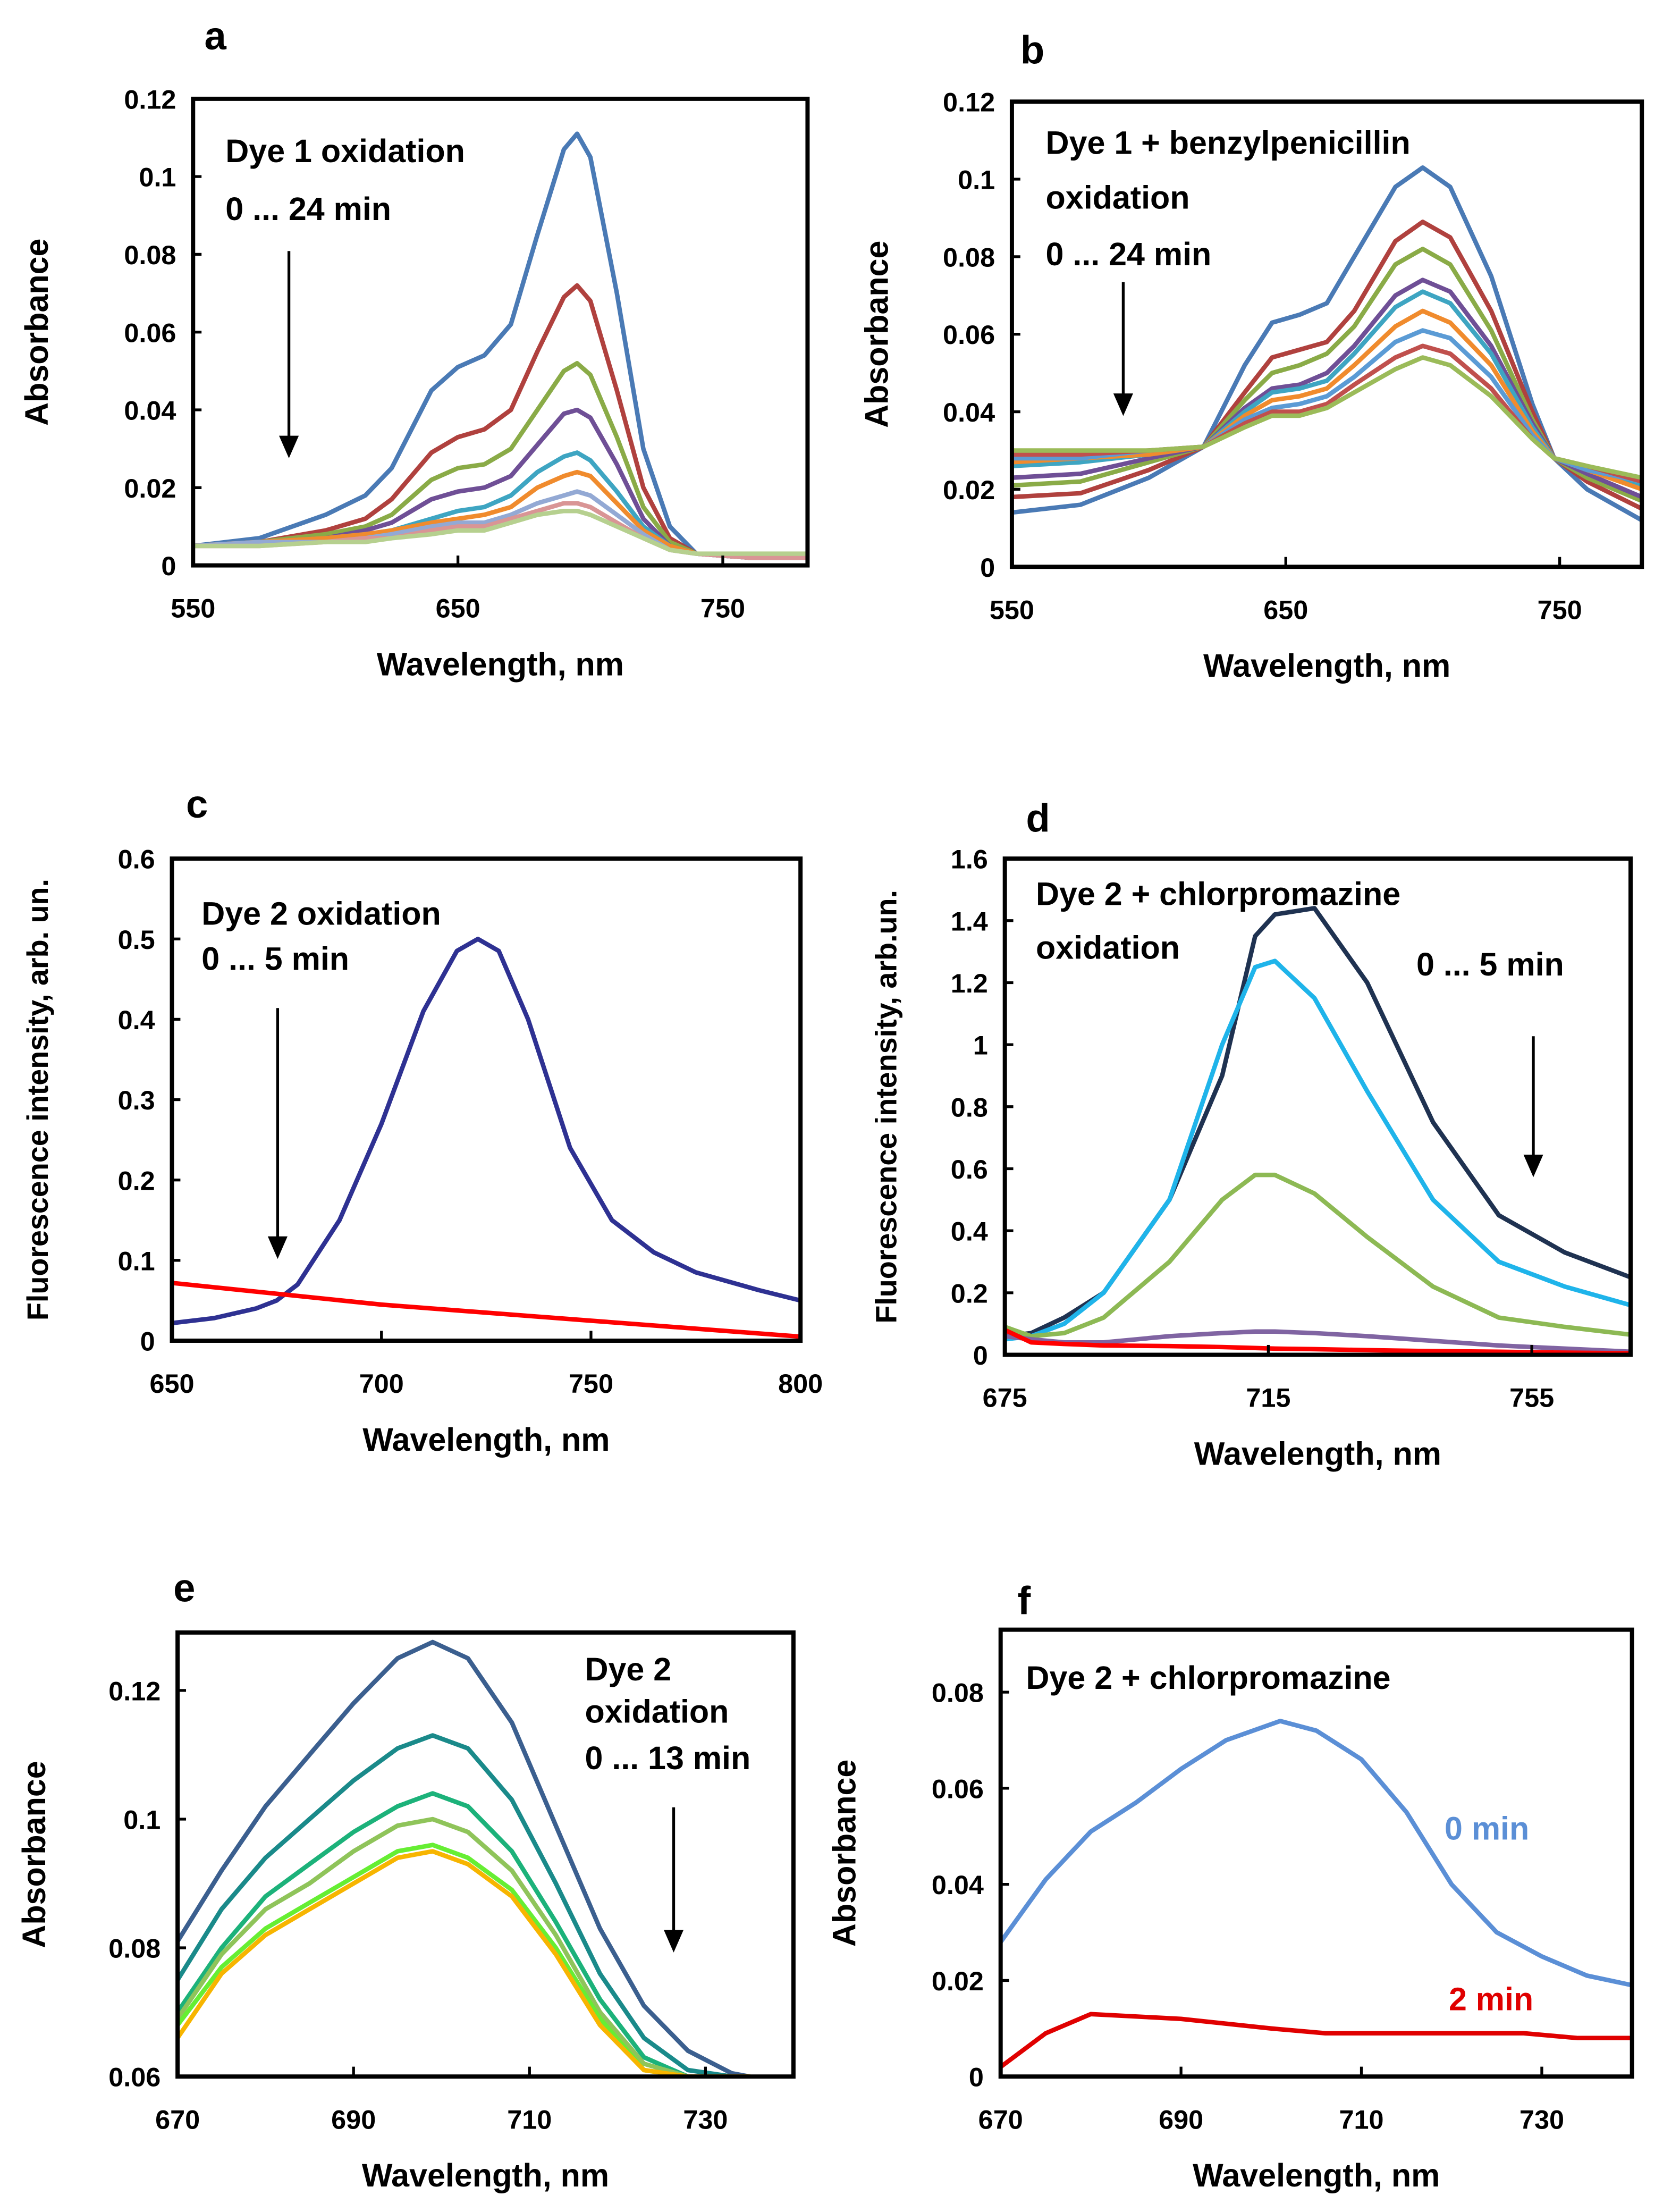  What do you see at coordinates (800, 1383) in the screenshot?
I see `x-tick-label: 800` at bounding box center [800, 1383].